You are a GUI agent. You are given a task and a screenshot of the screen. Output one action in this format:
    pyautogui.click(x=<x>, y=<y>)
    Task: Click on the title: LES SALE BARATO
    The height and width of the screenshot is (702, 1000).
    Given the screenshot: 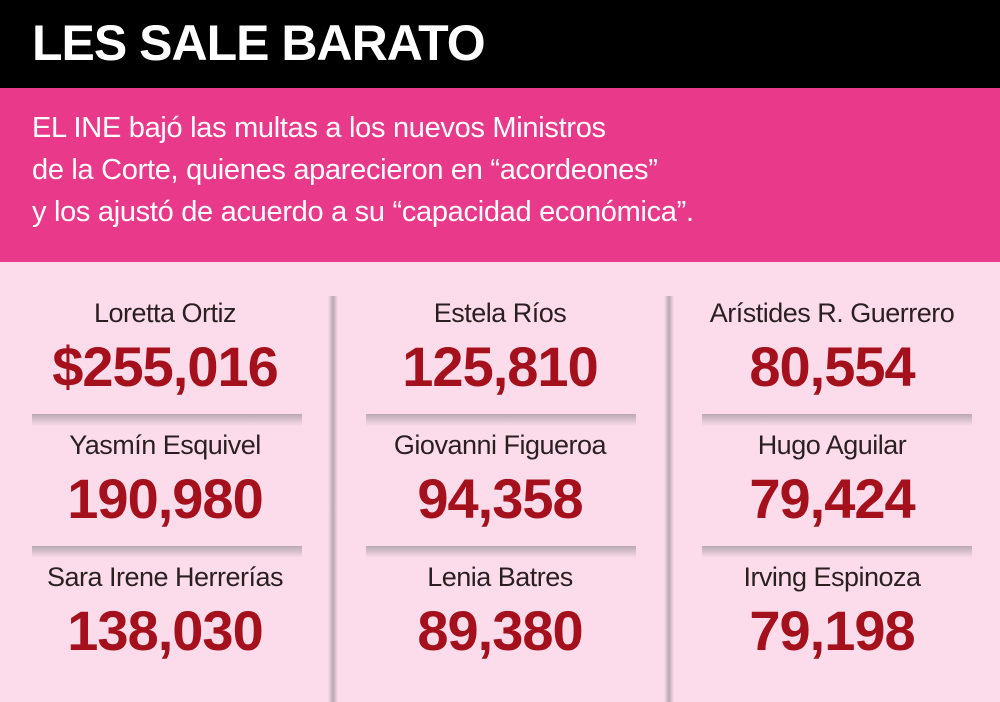 What is the action you would take?
    pyautogui.click(x=259, y=43)
    